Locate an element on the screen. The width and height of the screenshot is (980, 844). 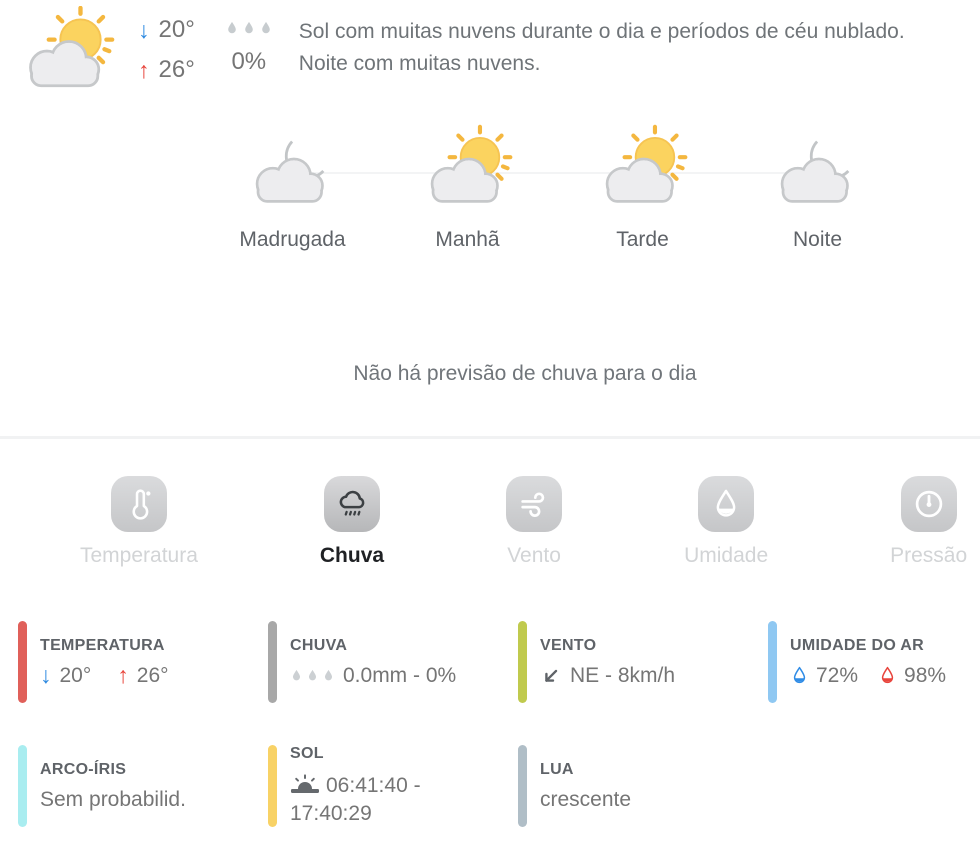
precip-chance: 0% is located at coordinates (249, 61).